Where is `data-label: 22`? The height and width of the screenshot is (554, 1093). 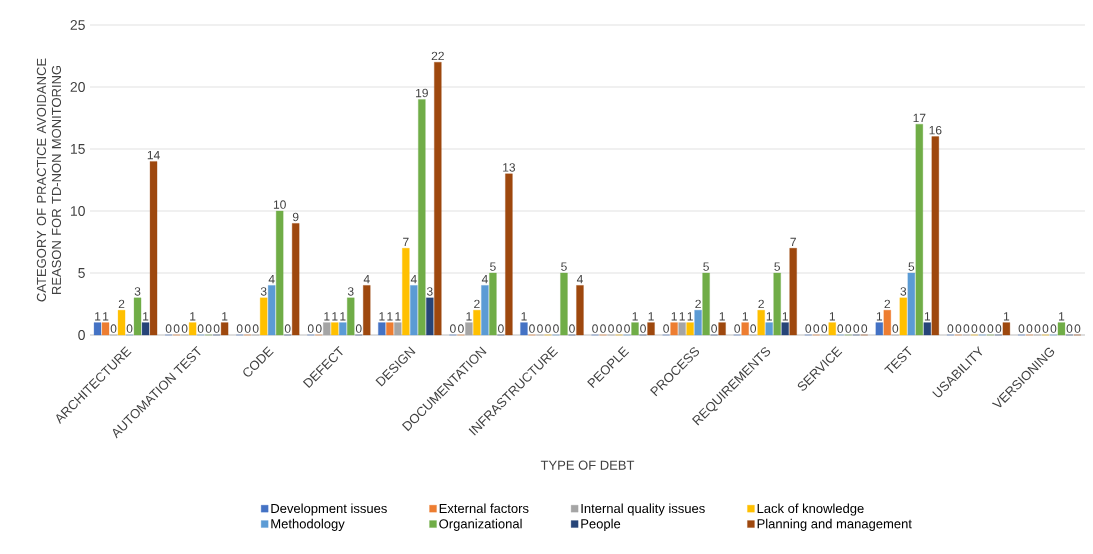 data-label: 22 is located at coordinates (437, 56).